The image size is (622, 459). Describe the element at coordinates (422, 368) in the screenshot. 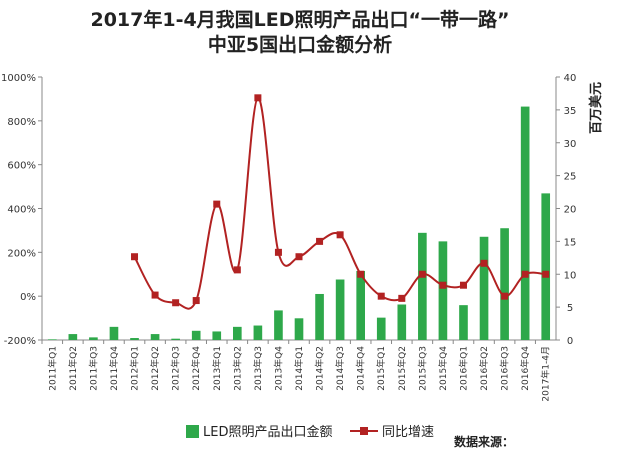

I see `x-tick-label: 2015年Q3` at that location.